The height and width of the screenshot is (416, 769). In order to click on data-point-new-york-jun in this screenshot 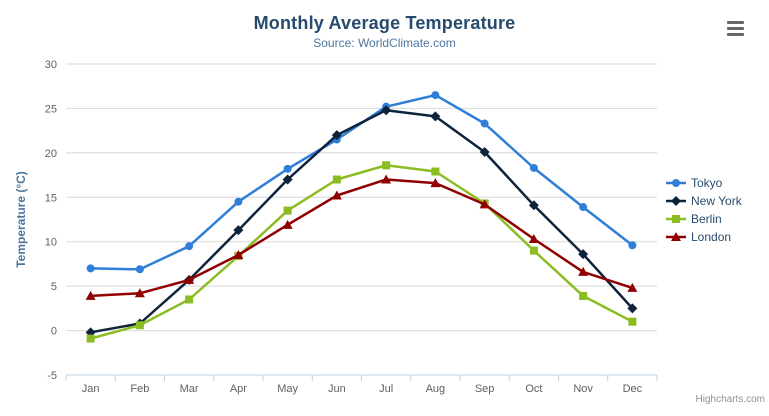, I will do `click(336, 135)`.